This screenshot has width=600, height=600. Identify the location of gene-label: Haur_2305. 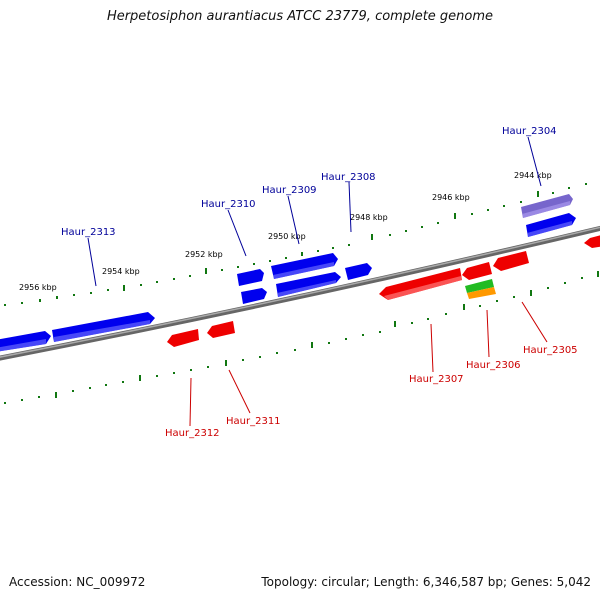
(550, 350).